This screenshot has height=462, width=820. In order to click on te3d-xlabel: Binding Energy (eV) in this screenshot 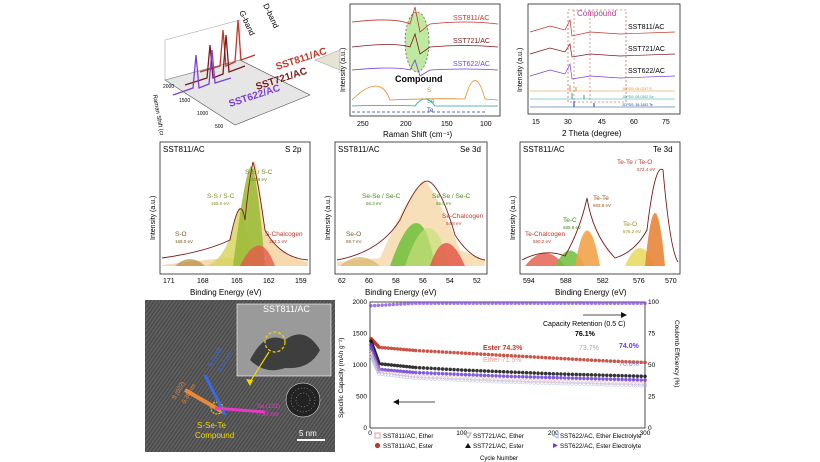, I will do `click(591, 292)`.